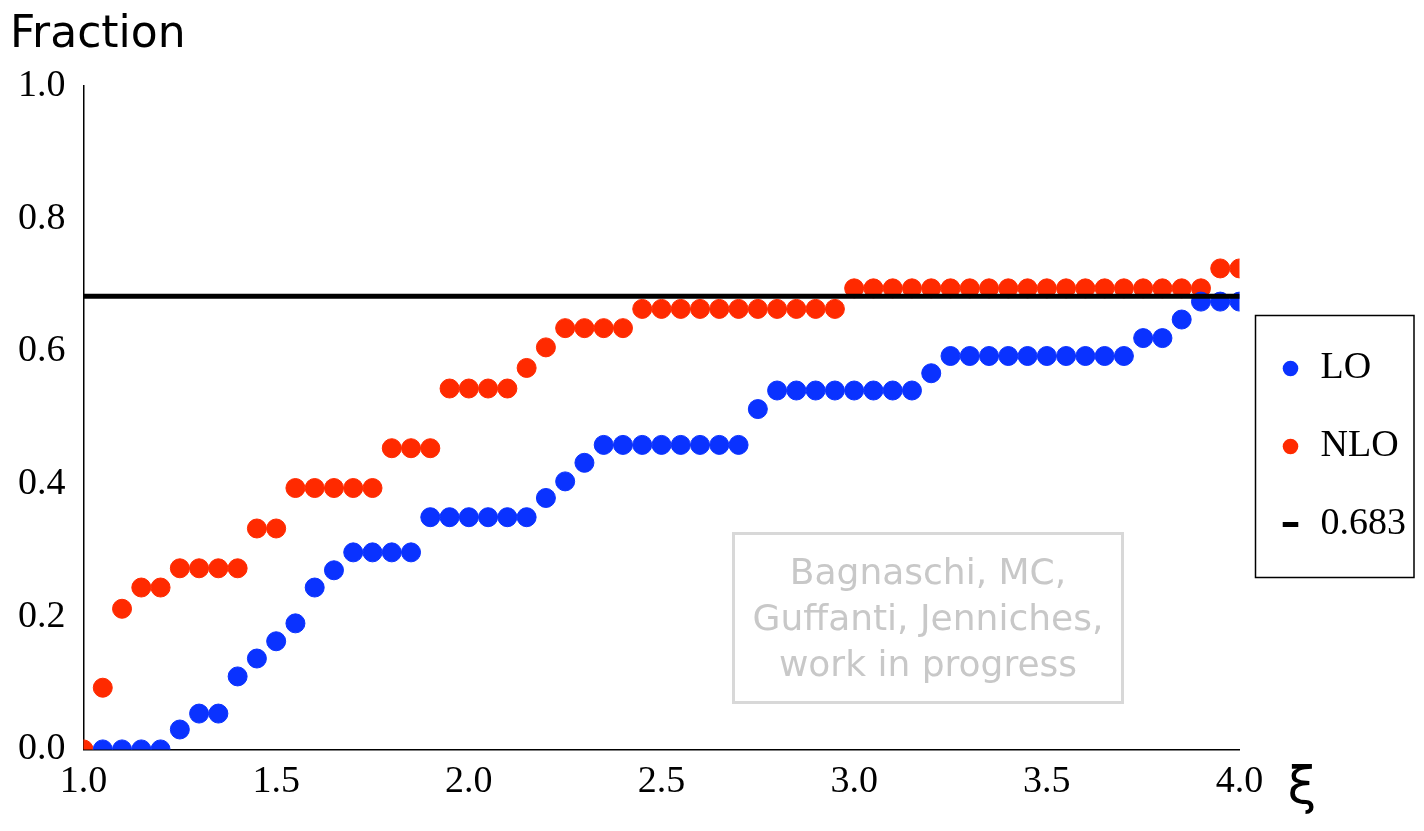 The width and height of the screenshot is (1424, 831). I want to click on y-tick-label: 0.8, so click(42, 215).